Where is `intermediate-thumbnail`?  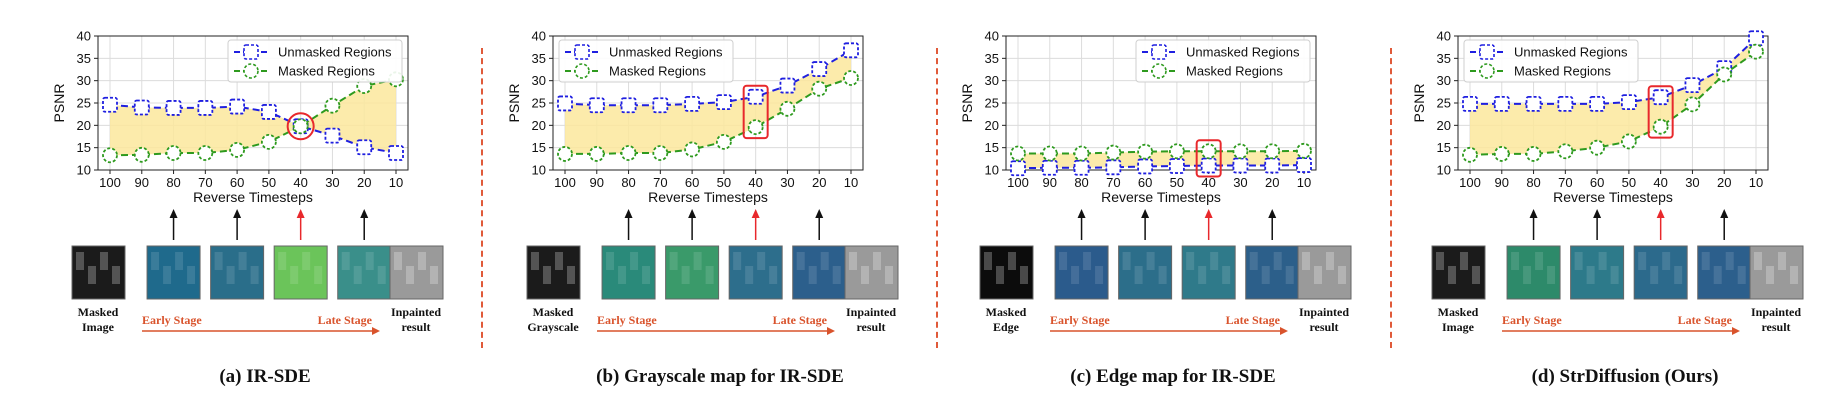
intermediate-thumbnail is located at coordinates (1081, 272).